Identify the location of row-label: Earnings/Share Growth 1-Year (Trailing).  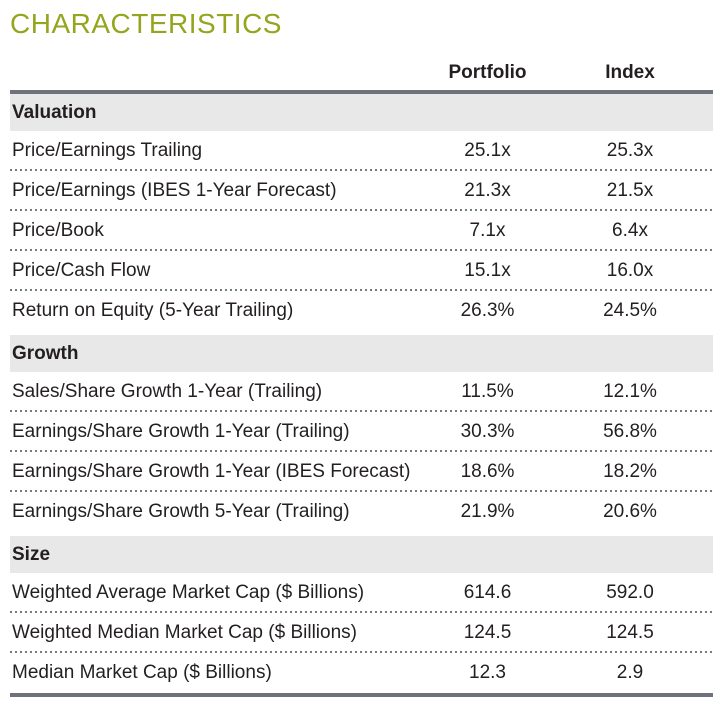
(181, 432).